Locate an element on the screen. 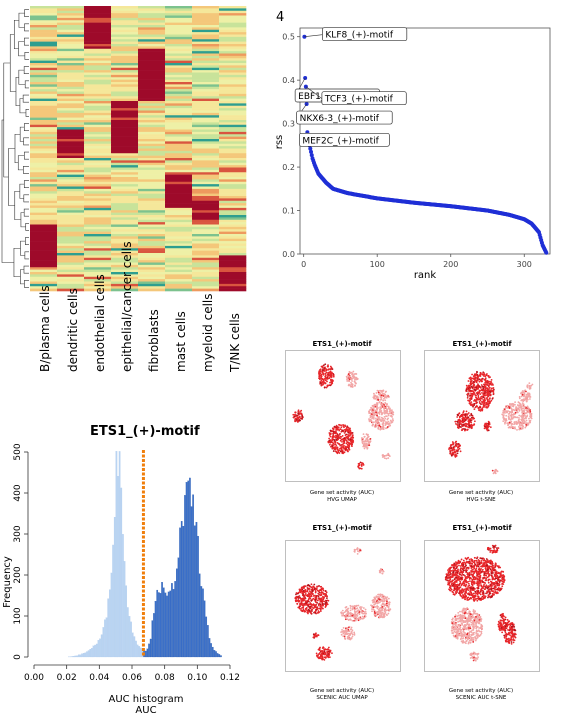 Image resolution: width=570 pixels, height=717 pixels. annotation-box is located at coordinates (344, 139).